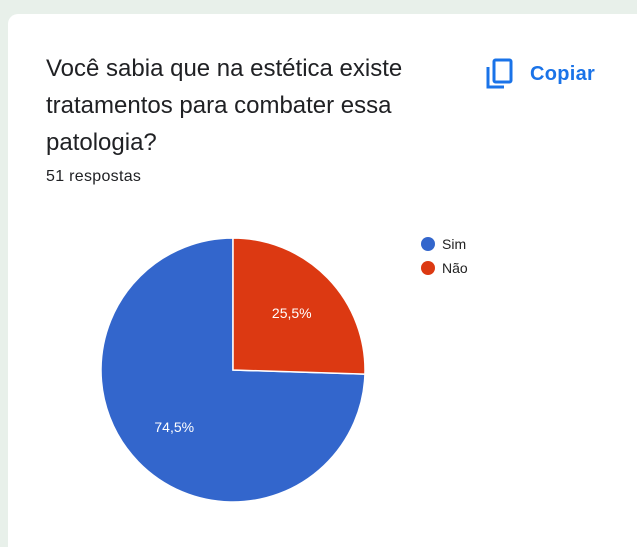 This screenshot has height=547, width=637. Describe the element at coordinates (428, 244) in the screenshot. I see `legend-marker-sim` at that location.